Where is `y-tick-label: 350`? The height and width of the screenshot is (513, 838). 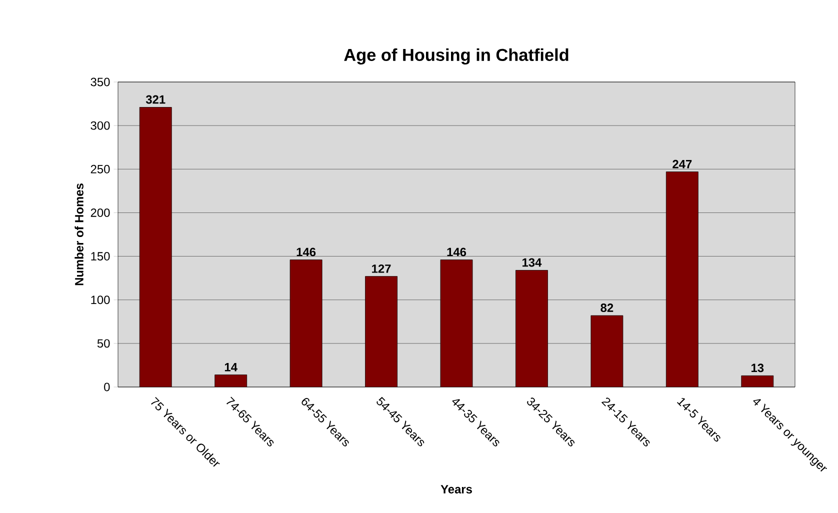
y-tick-label: 350 is located at coordinates (100, 82).